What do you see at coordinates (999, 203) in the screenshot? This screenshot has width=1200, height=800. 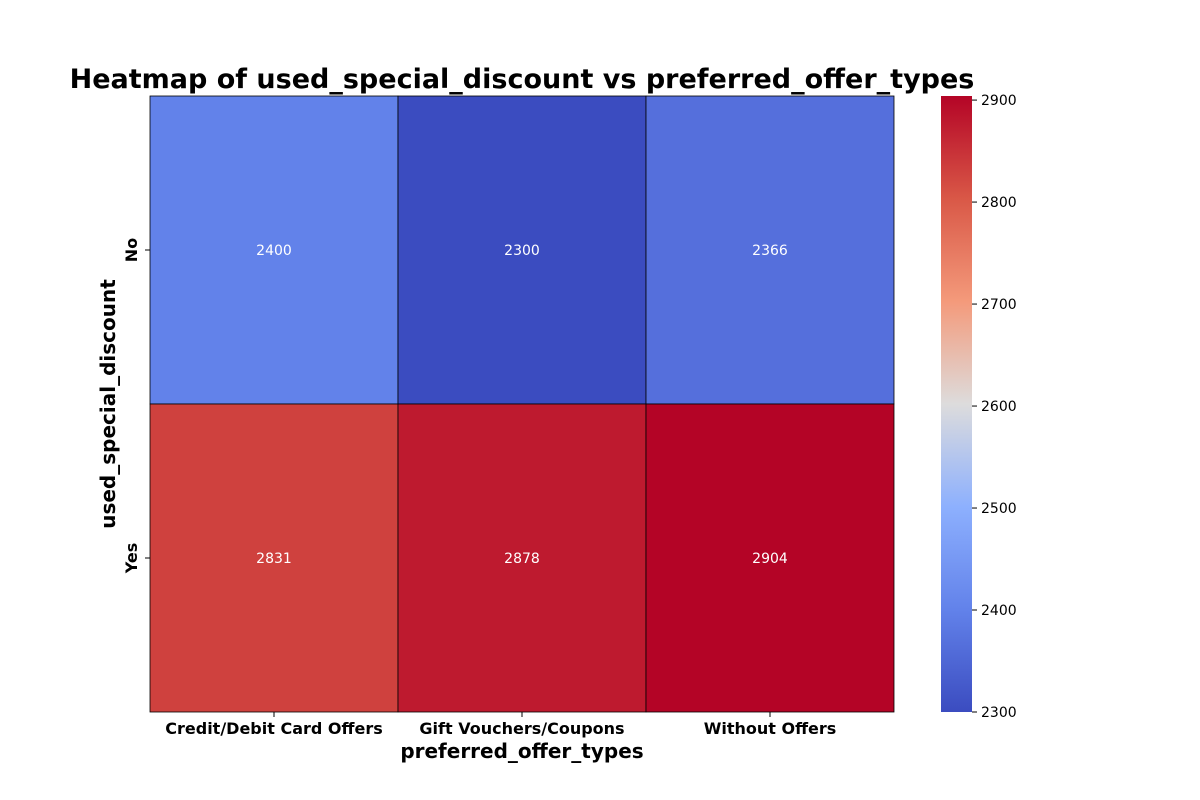 I see `colorbar-tick-label: 2800` at bounding box center [999, 203].